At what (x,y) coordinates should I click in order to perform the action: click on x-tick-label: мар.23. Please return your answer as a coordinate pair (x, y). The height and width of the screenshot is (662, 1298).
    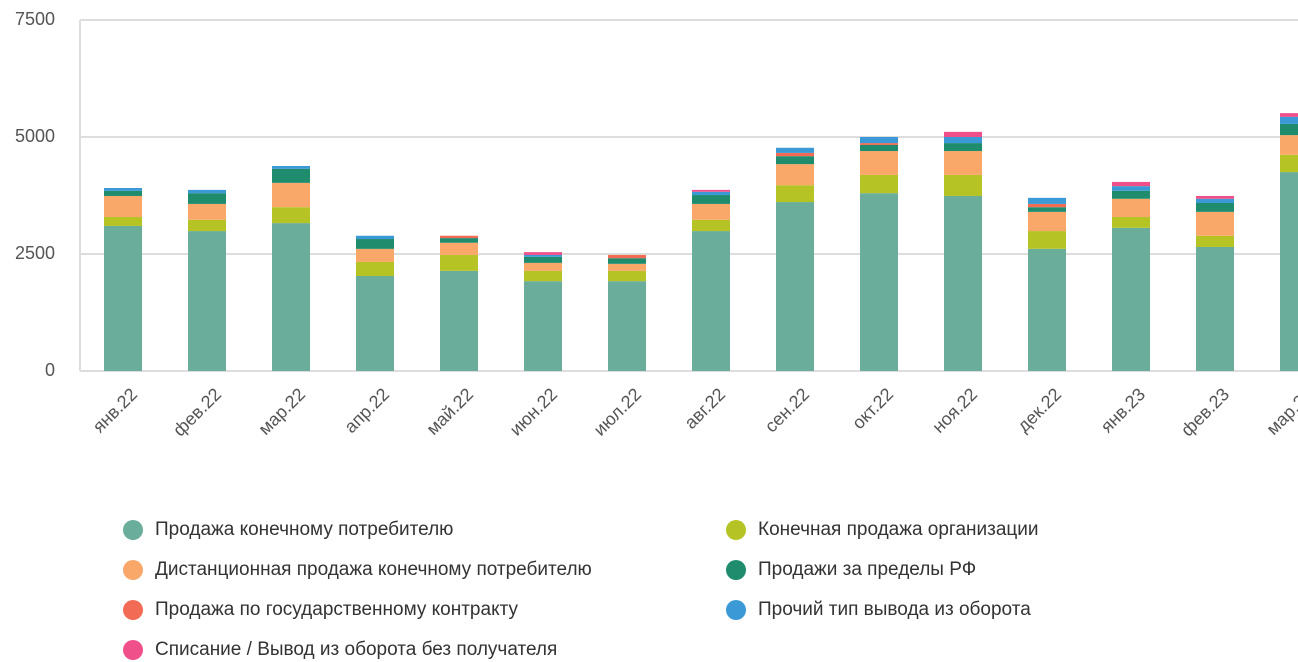
    Looking at the image, I should click on (1280, 411).